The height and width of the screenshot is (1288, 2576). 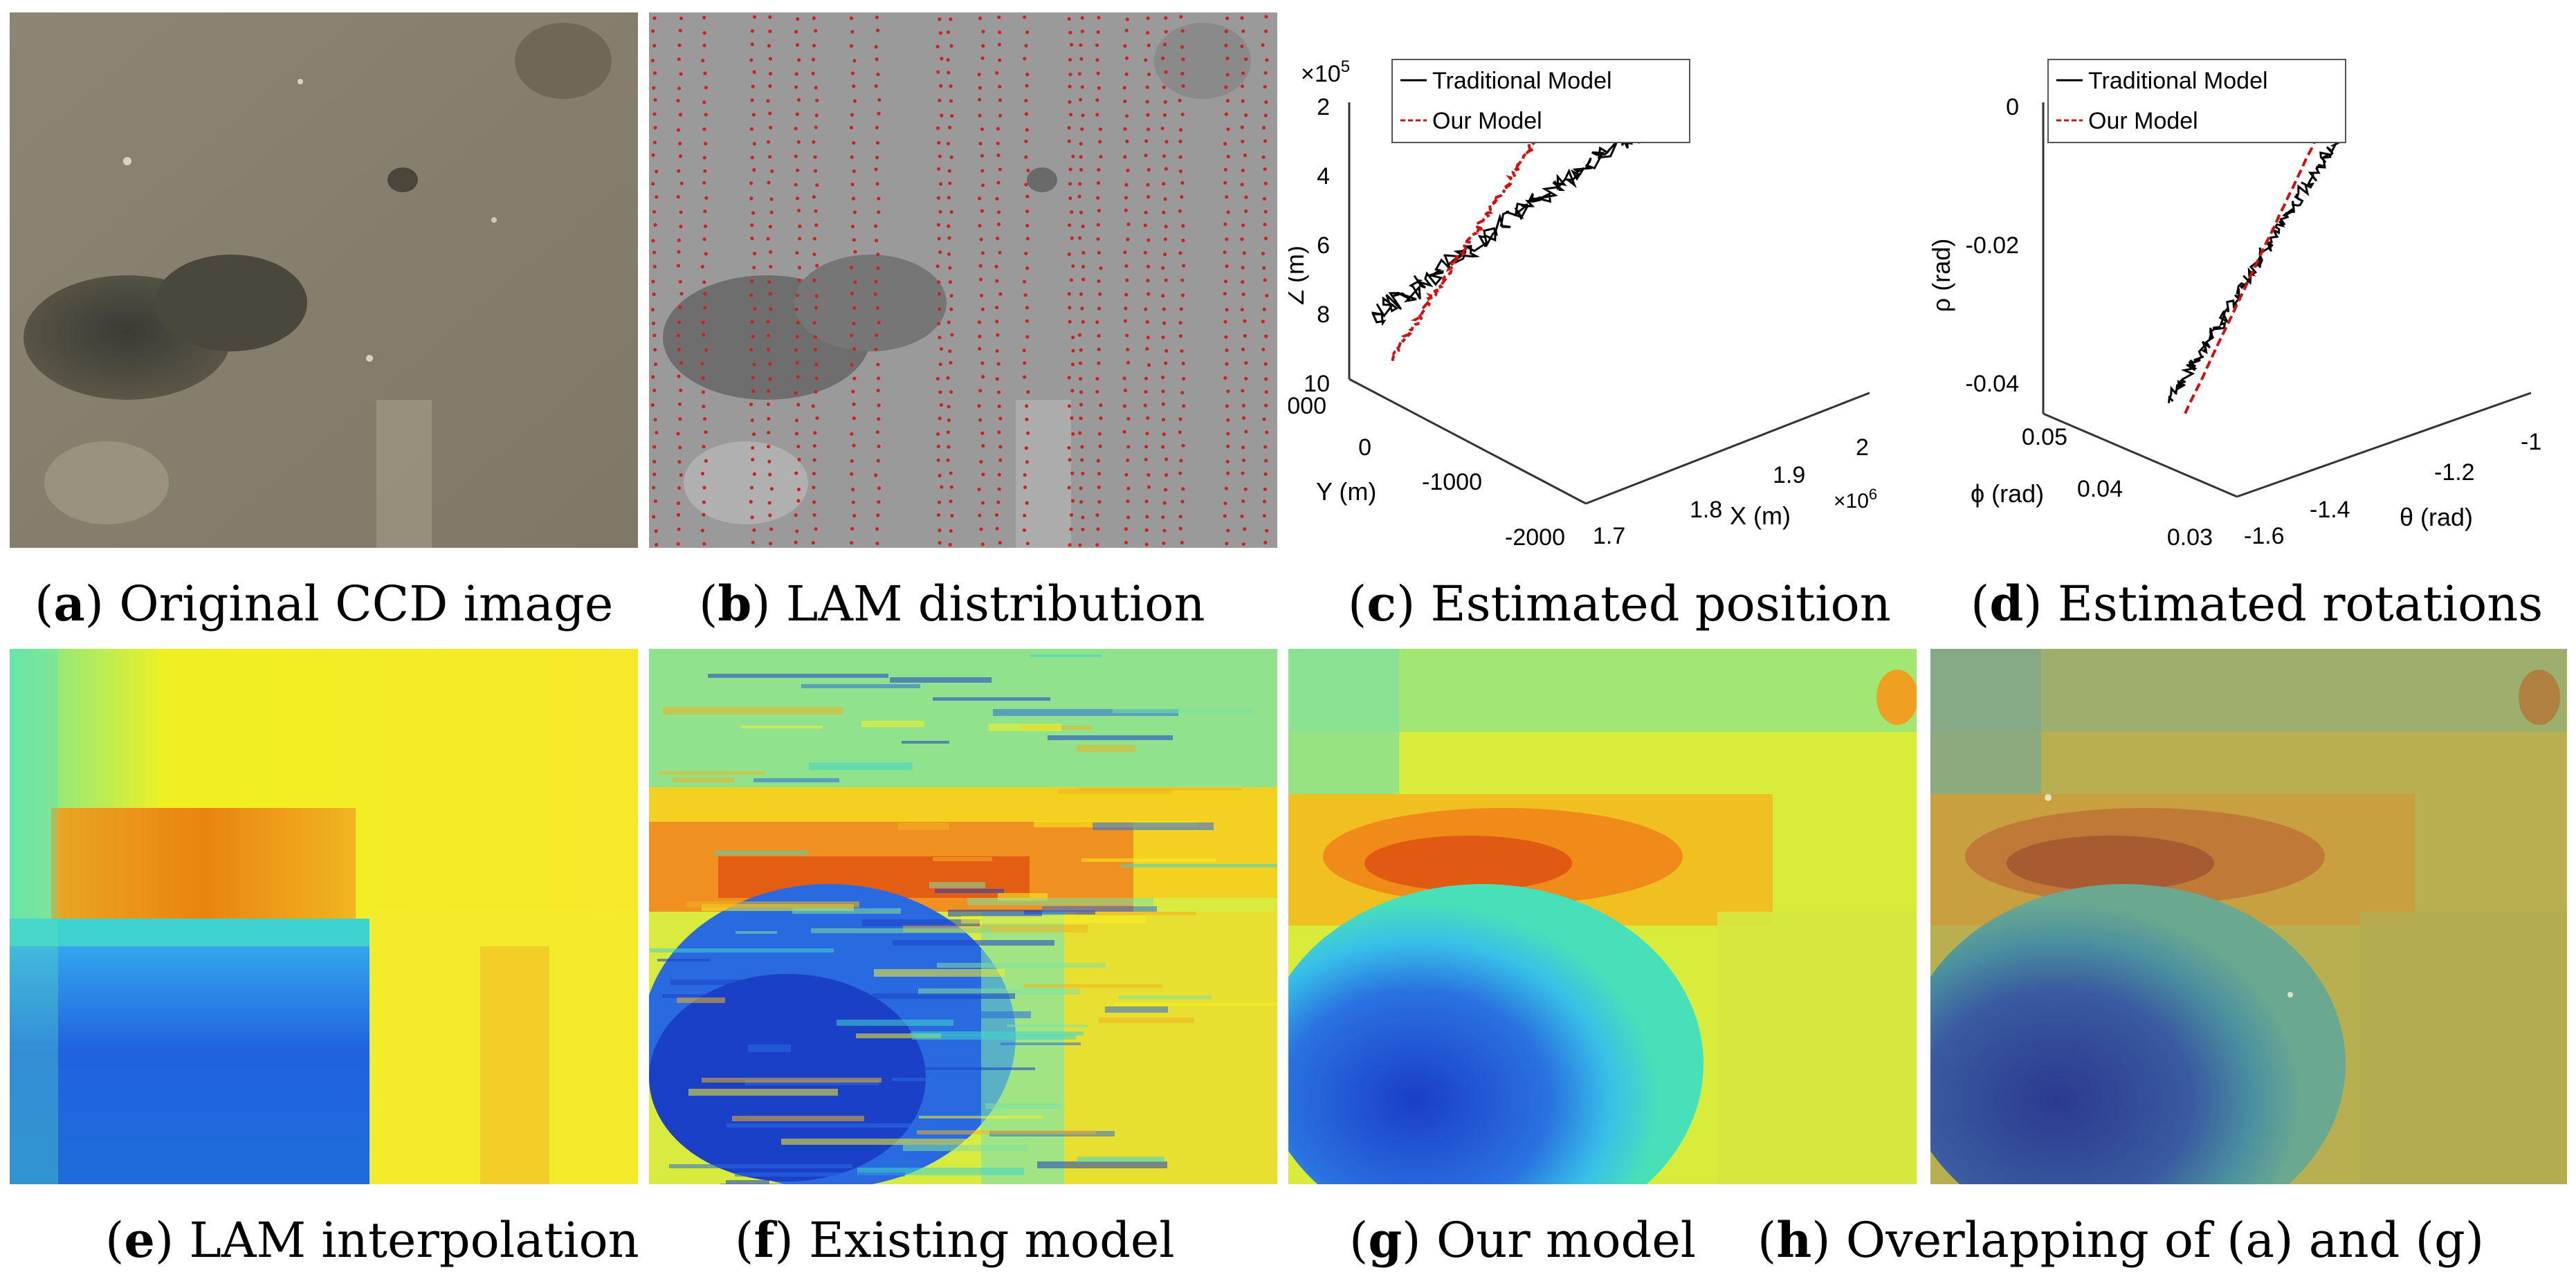 What do you see at coordinates (1535, 537) in the screenshot?
I see `y-tick-3: -2000` at bounding box center [1535, 537].